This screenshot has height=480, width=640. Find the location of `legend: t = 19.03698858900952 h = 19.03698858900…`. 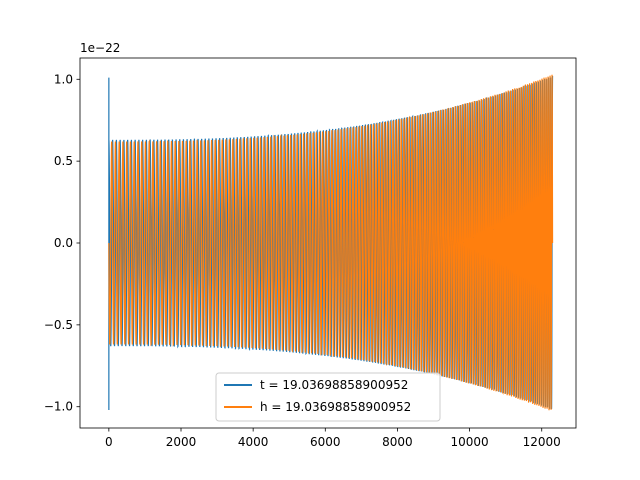

legend: t = 19.03698858900952 h = 19.03698858900… is located at coordinates (328, 397).